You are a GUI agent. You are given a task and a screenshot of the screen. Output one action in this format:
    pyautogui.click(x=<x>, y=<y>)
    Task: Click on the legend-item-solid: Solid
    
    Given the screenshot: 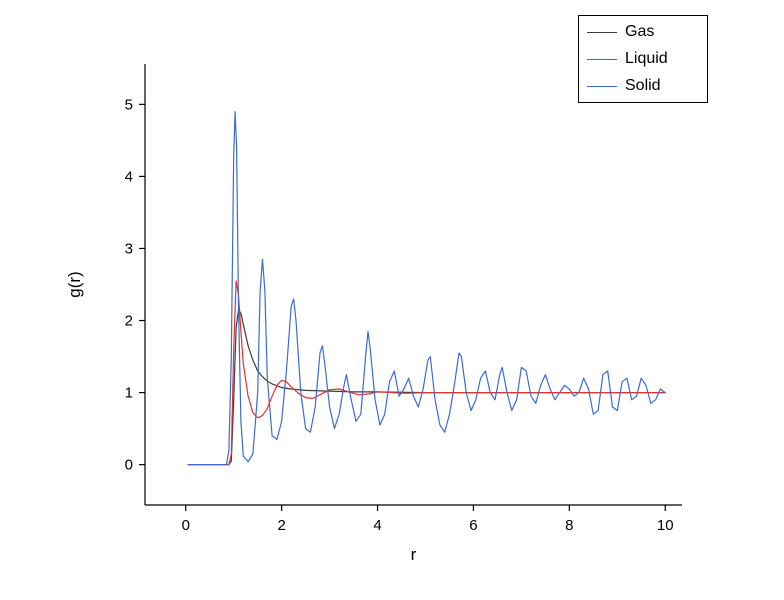 What is the action you would take?
    pyautogui.click(x=643, y=86)
    